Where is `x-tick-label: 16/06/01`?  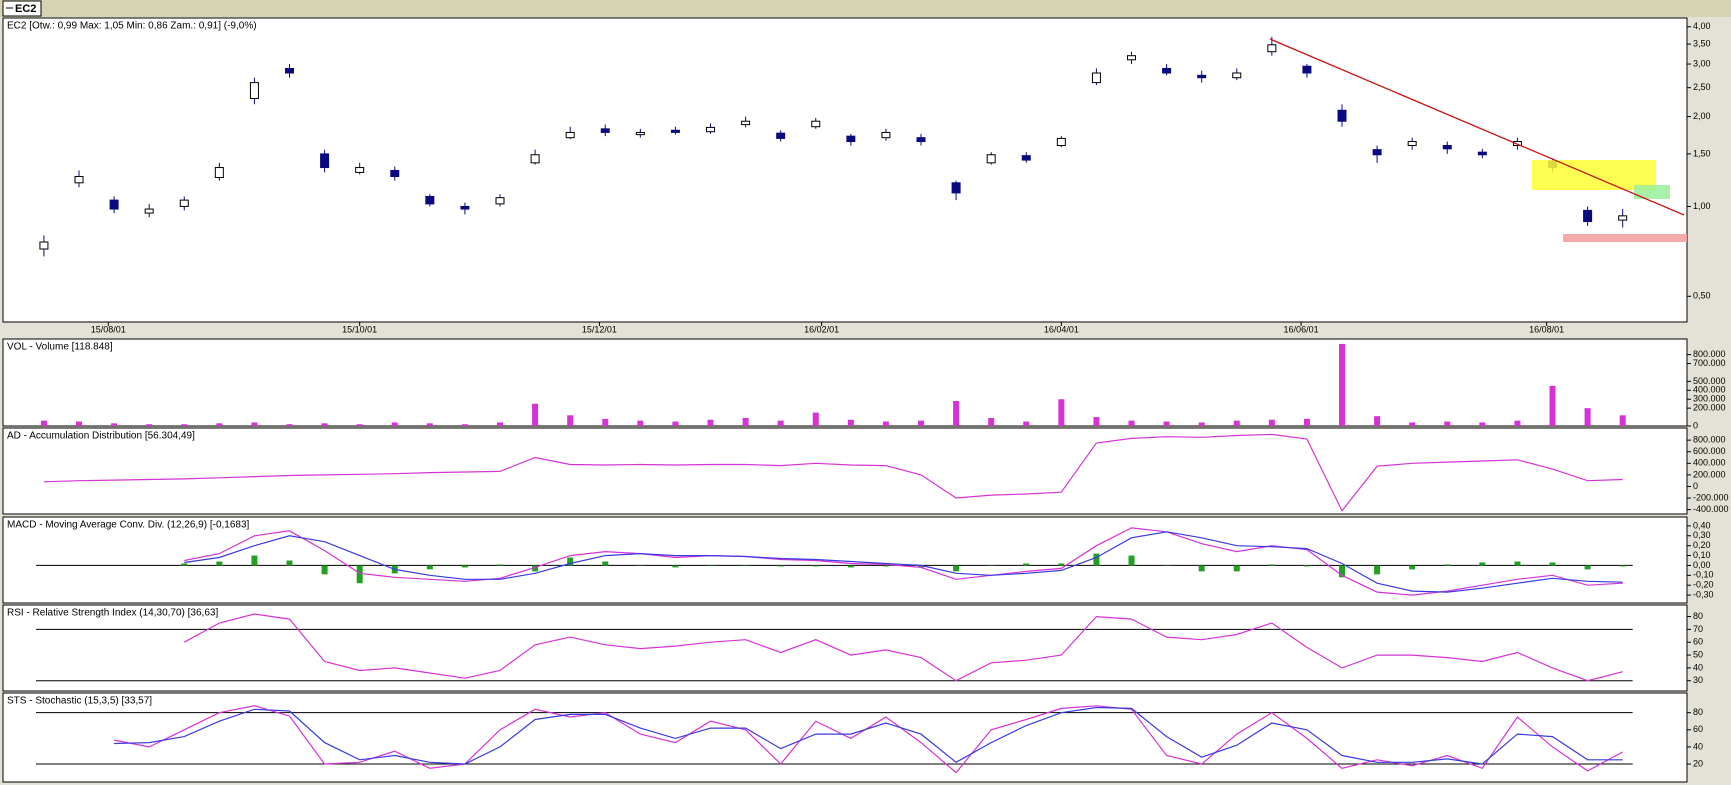
x-tick-label: 16/06/01 is located at coordinates (1301, 329).